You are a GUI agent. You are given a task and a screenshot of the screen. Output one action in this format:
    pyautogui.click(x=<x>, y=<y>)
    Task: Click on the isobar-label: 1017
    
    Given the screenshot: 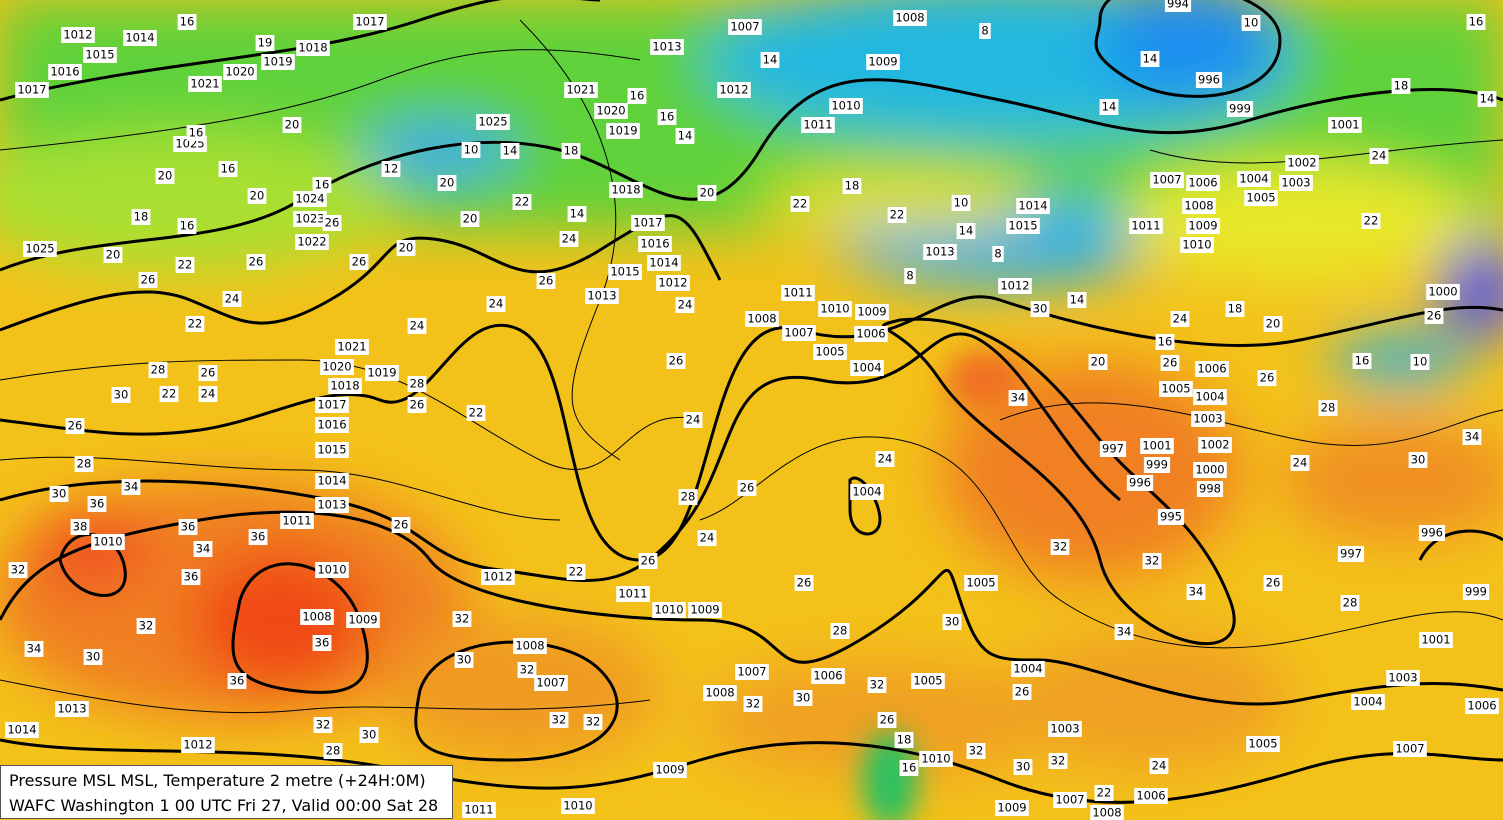 What is the action you would take?
    pyautogui.click(x=369, y=22)
    